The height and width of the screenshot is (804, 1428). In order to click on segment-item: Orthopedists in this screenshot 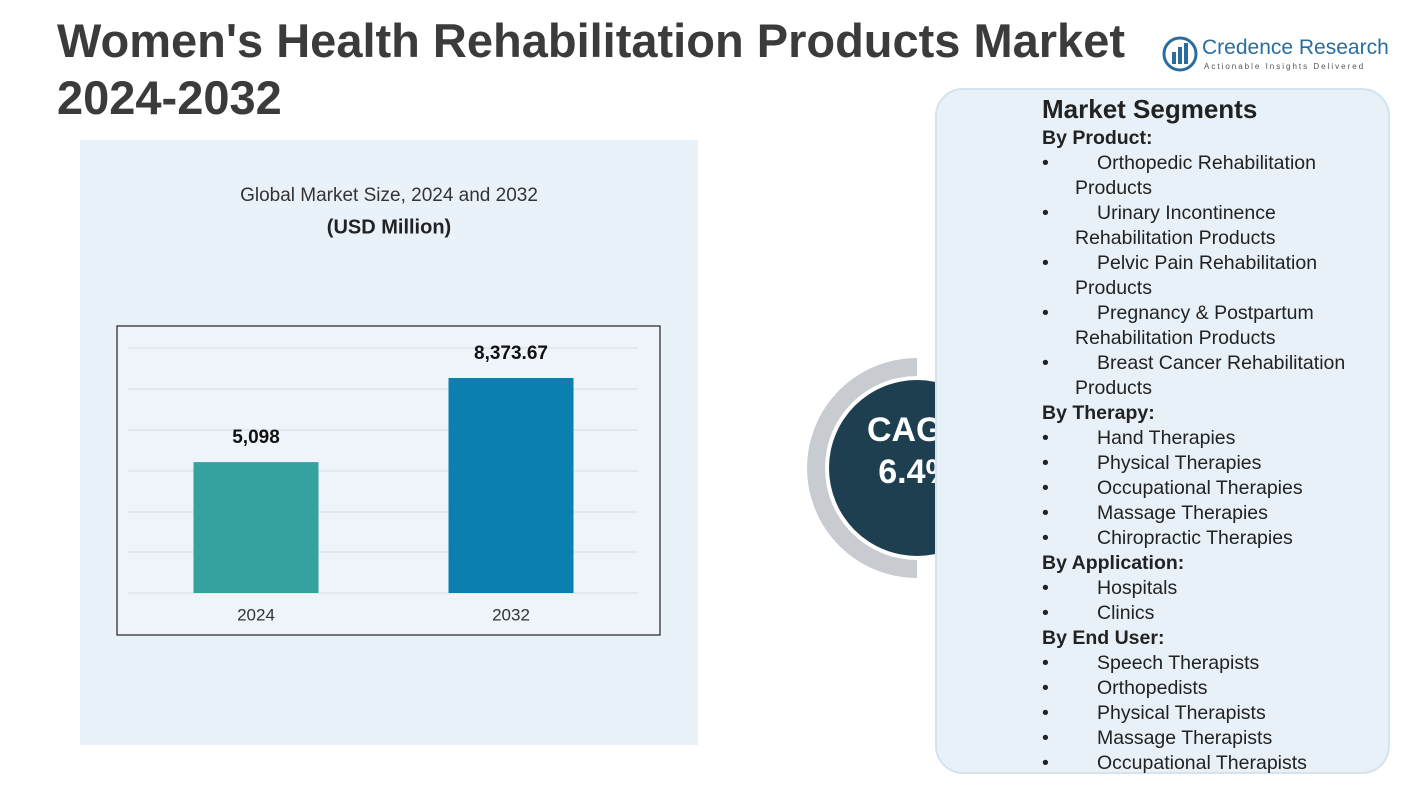, I will do `click(1207, 688)`.